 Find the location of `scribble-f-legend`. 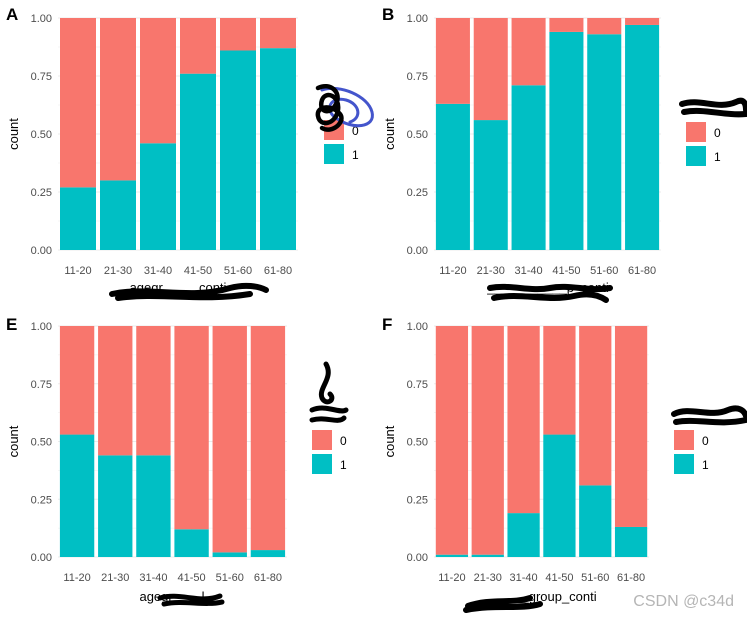

scribble-f-legend is located at coordinates (709, 415).